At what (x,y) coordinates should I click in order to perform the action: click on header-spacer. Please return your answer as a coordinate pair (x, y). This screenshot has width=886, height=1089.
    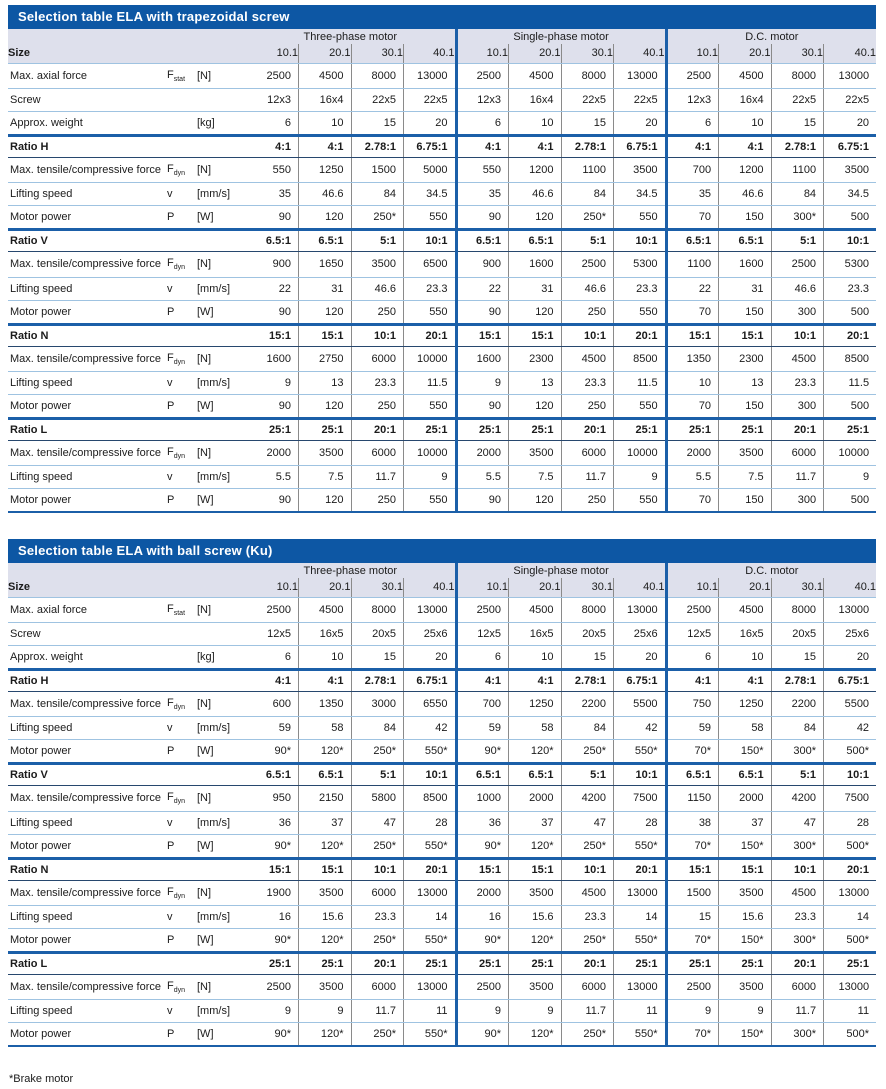
    Looking at the image, I should click on (127, 36).